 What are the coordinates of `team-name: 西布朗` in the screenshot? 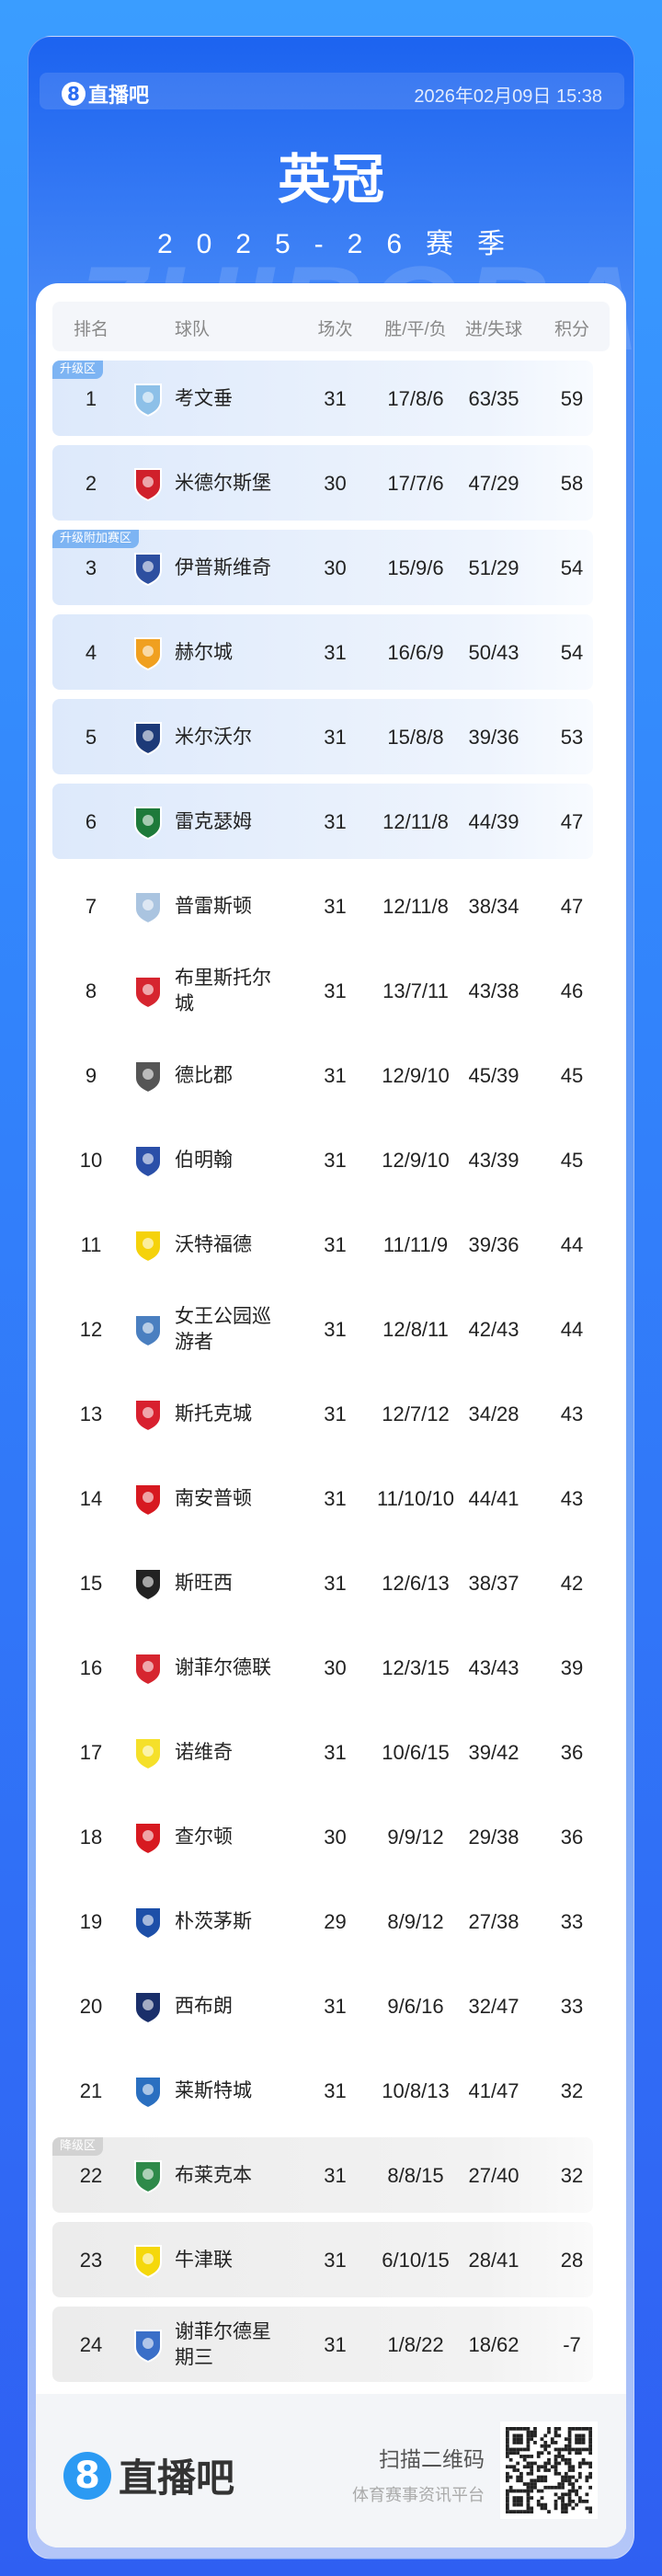 It's located at (204, 2006).